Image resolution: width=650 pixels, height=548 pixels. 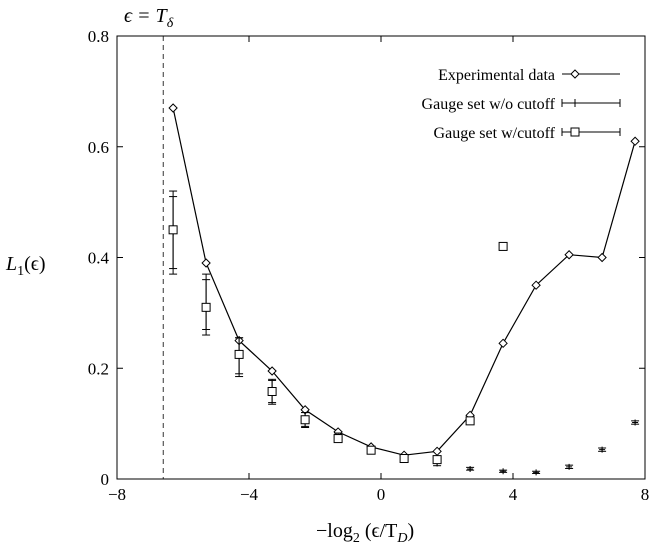 I want to click on legend-label: Gauge set w/o cutoff, so click(x=489, y=104).